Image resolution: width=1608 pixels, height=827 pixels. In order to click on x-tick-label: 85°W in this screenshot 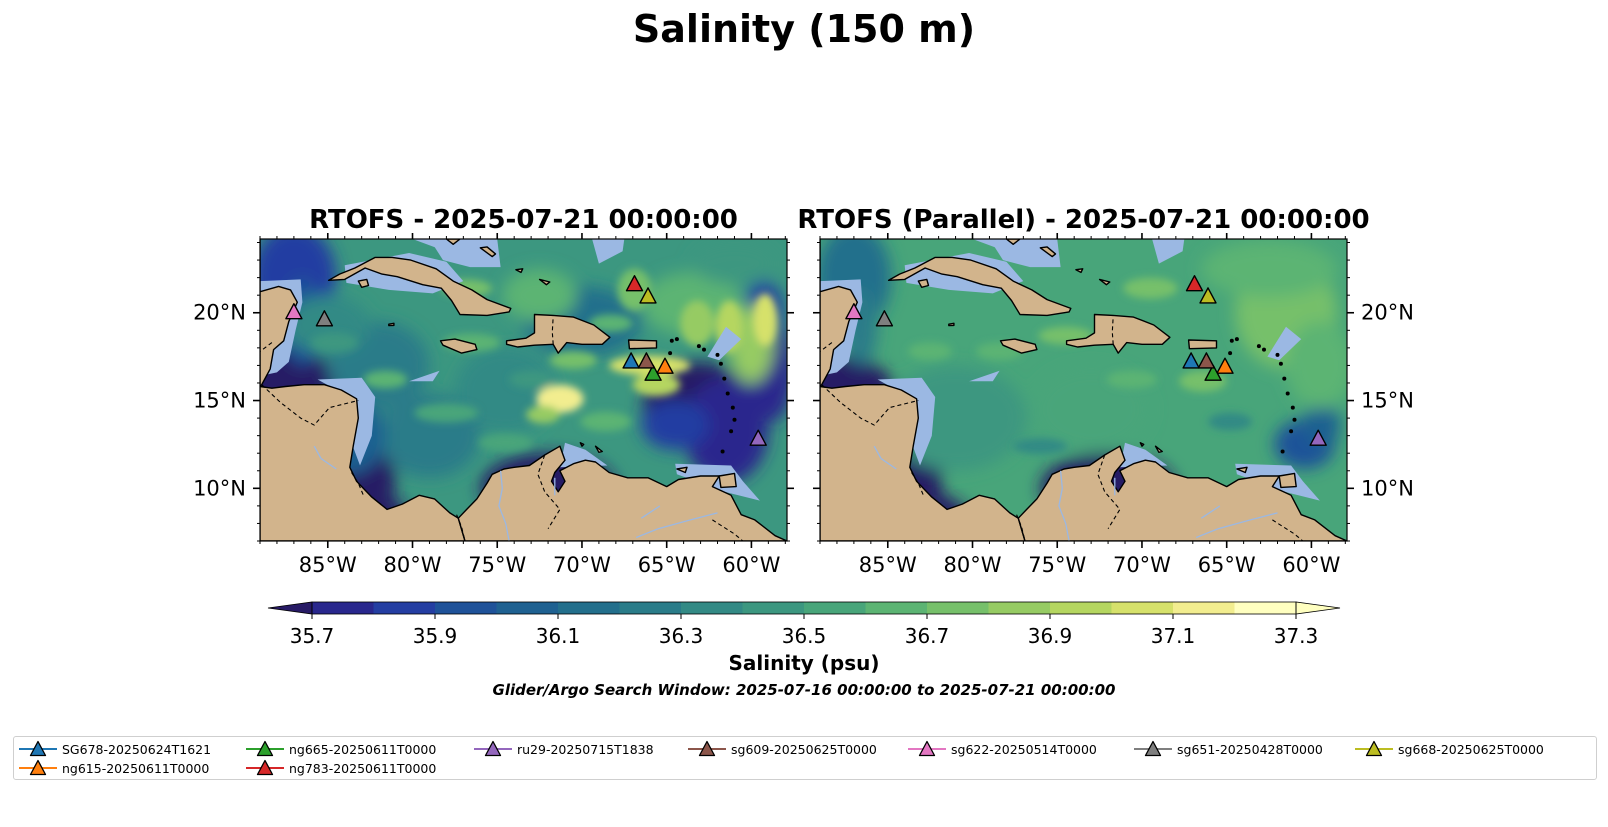, I will do `click(888, 565)`.